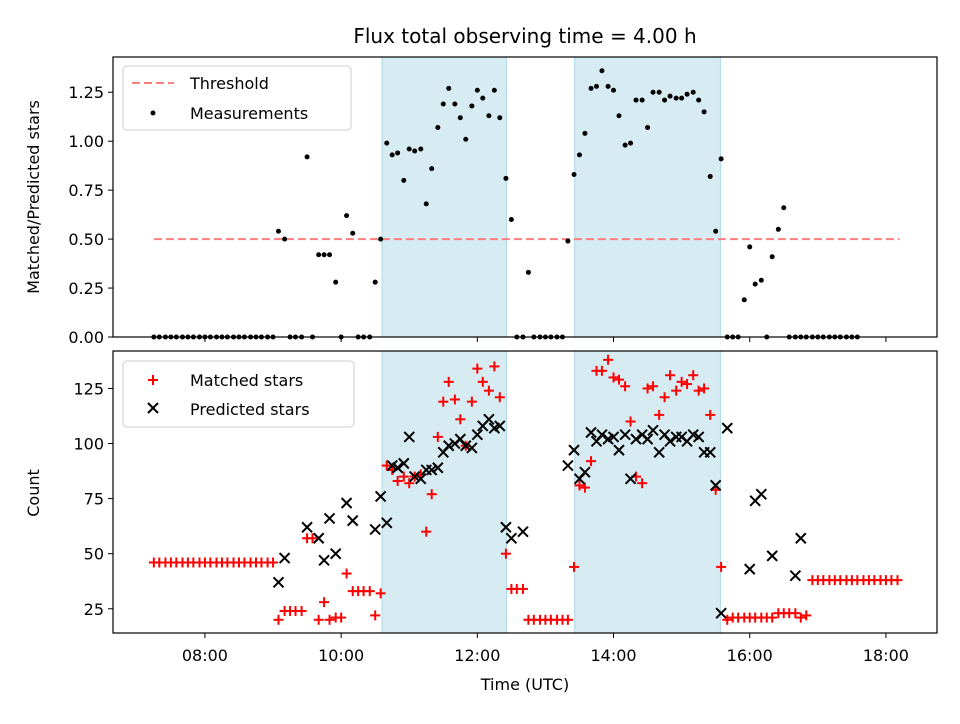  What do you see at coordinates (33, 493) in the screenshot?
I see `bottom-y-axis-label: Count` at bounding box center [33, 493].